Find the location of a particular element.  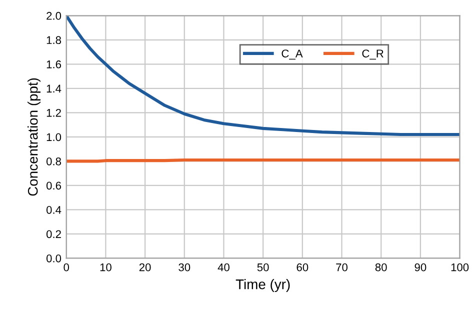

legend-label: C_A is located at coordinates (292, 55).